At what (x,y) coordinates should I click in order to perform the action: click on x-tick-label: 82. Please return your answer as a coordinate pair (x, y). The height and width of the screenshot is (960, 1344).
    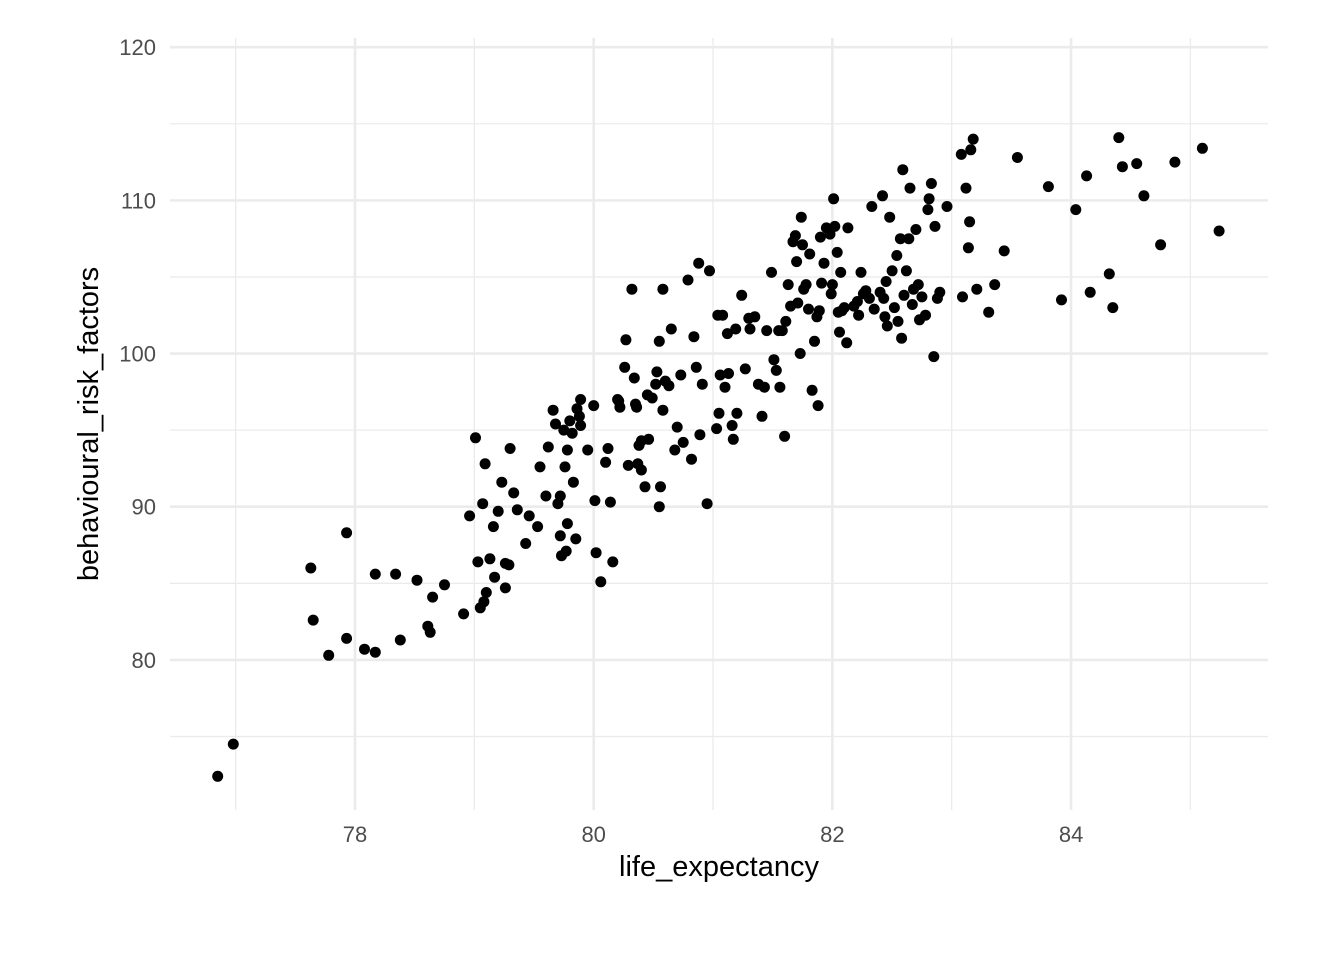
    Looking at the image, I should click on (832, 834).